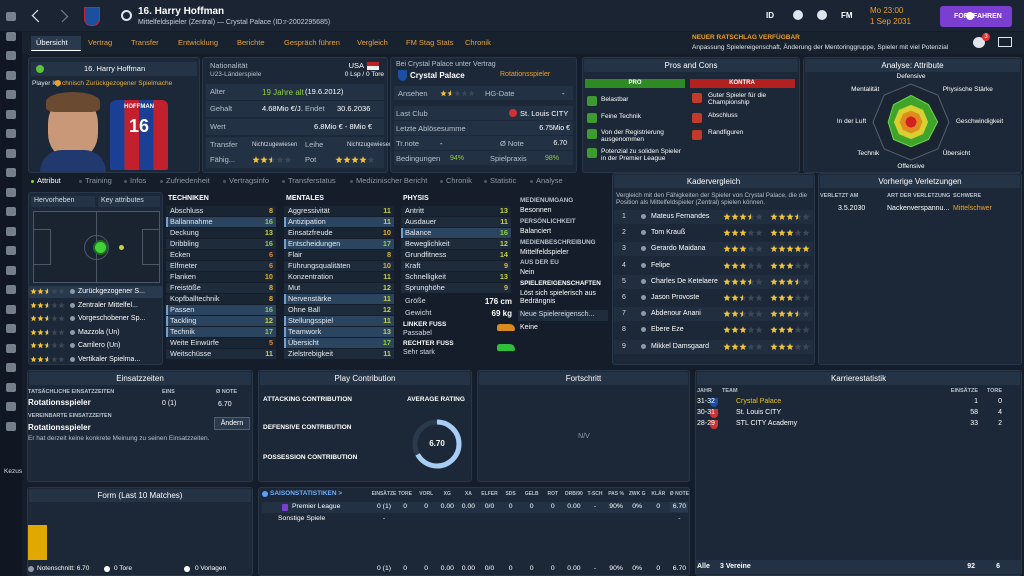  I want to click on squad-row, so click(713, 217).